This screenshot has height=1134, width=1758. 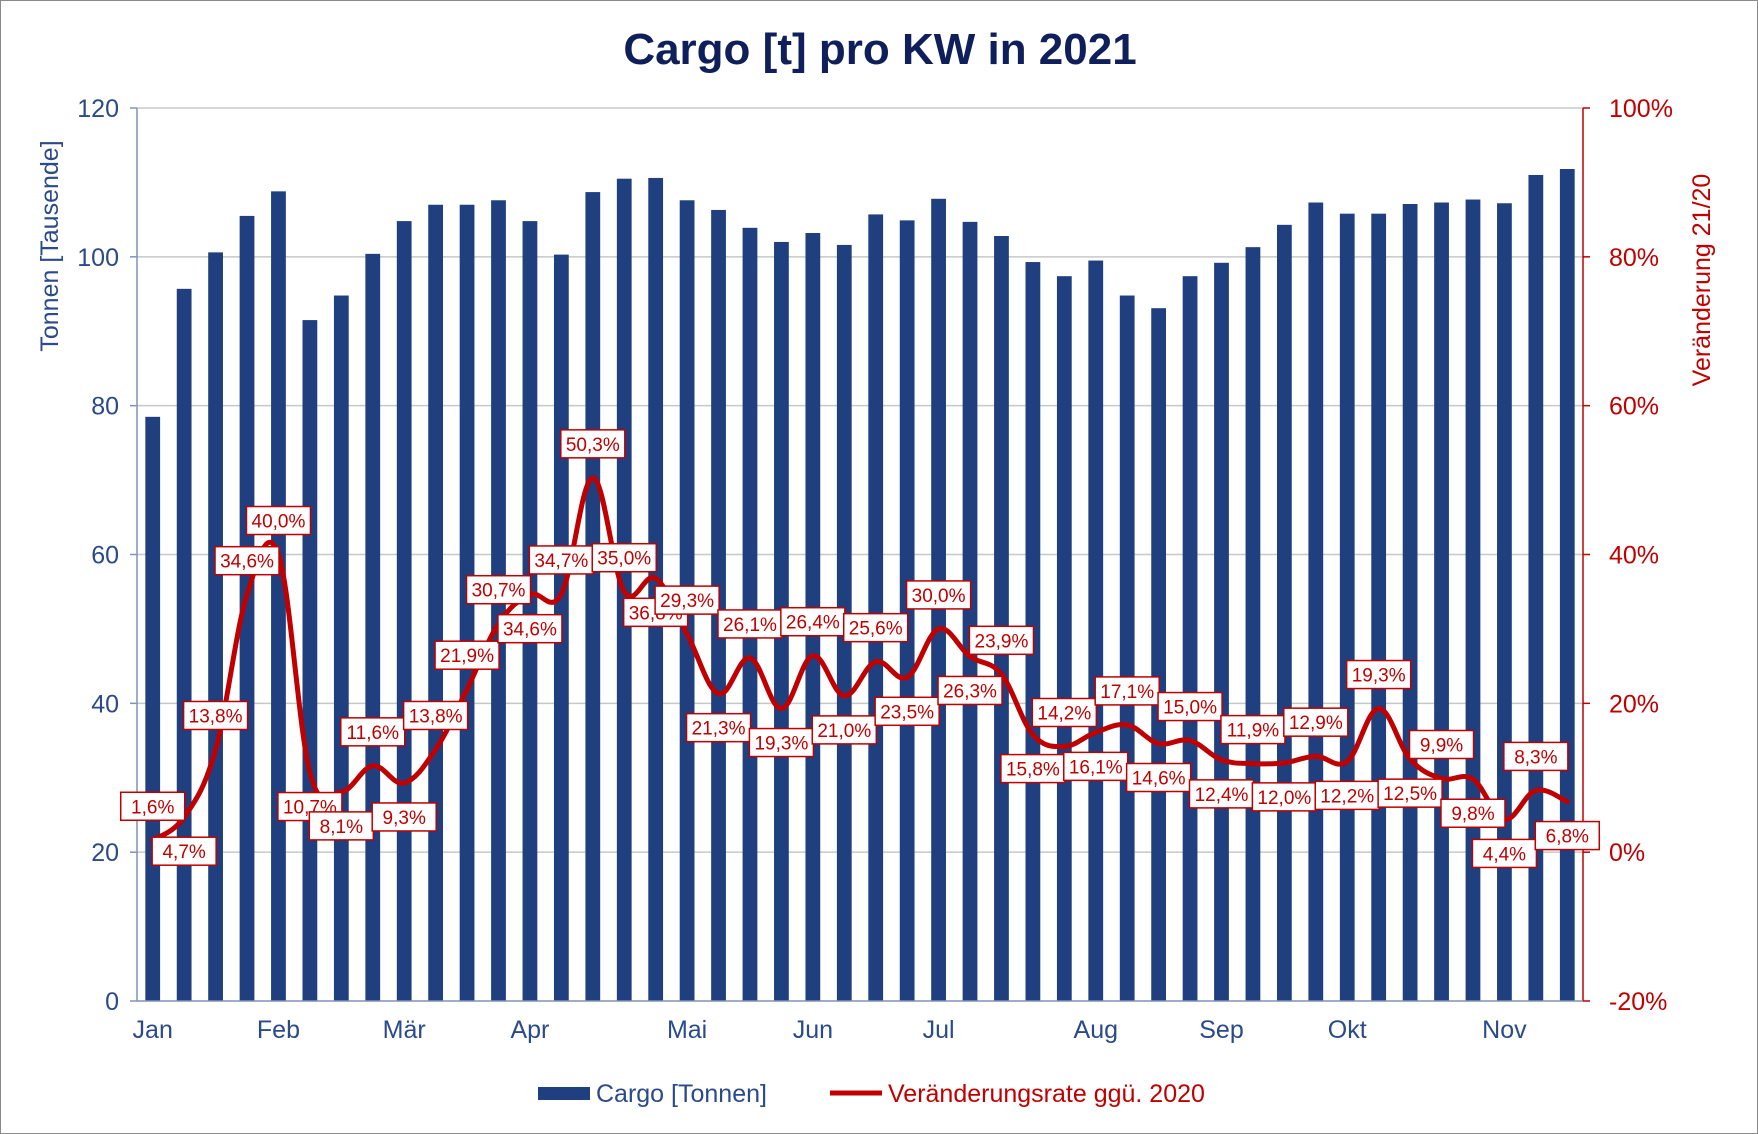 I want to click on data-label-text: 6,8%, so click(x=1567, y=837).